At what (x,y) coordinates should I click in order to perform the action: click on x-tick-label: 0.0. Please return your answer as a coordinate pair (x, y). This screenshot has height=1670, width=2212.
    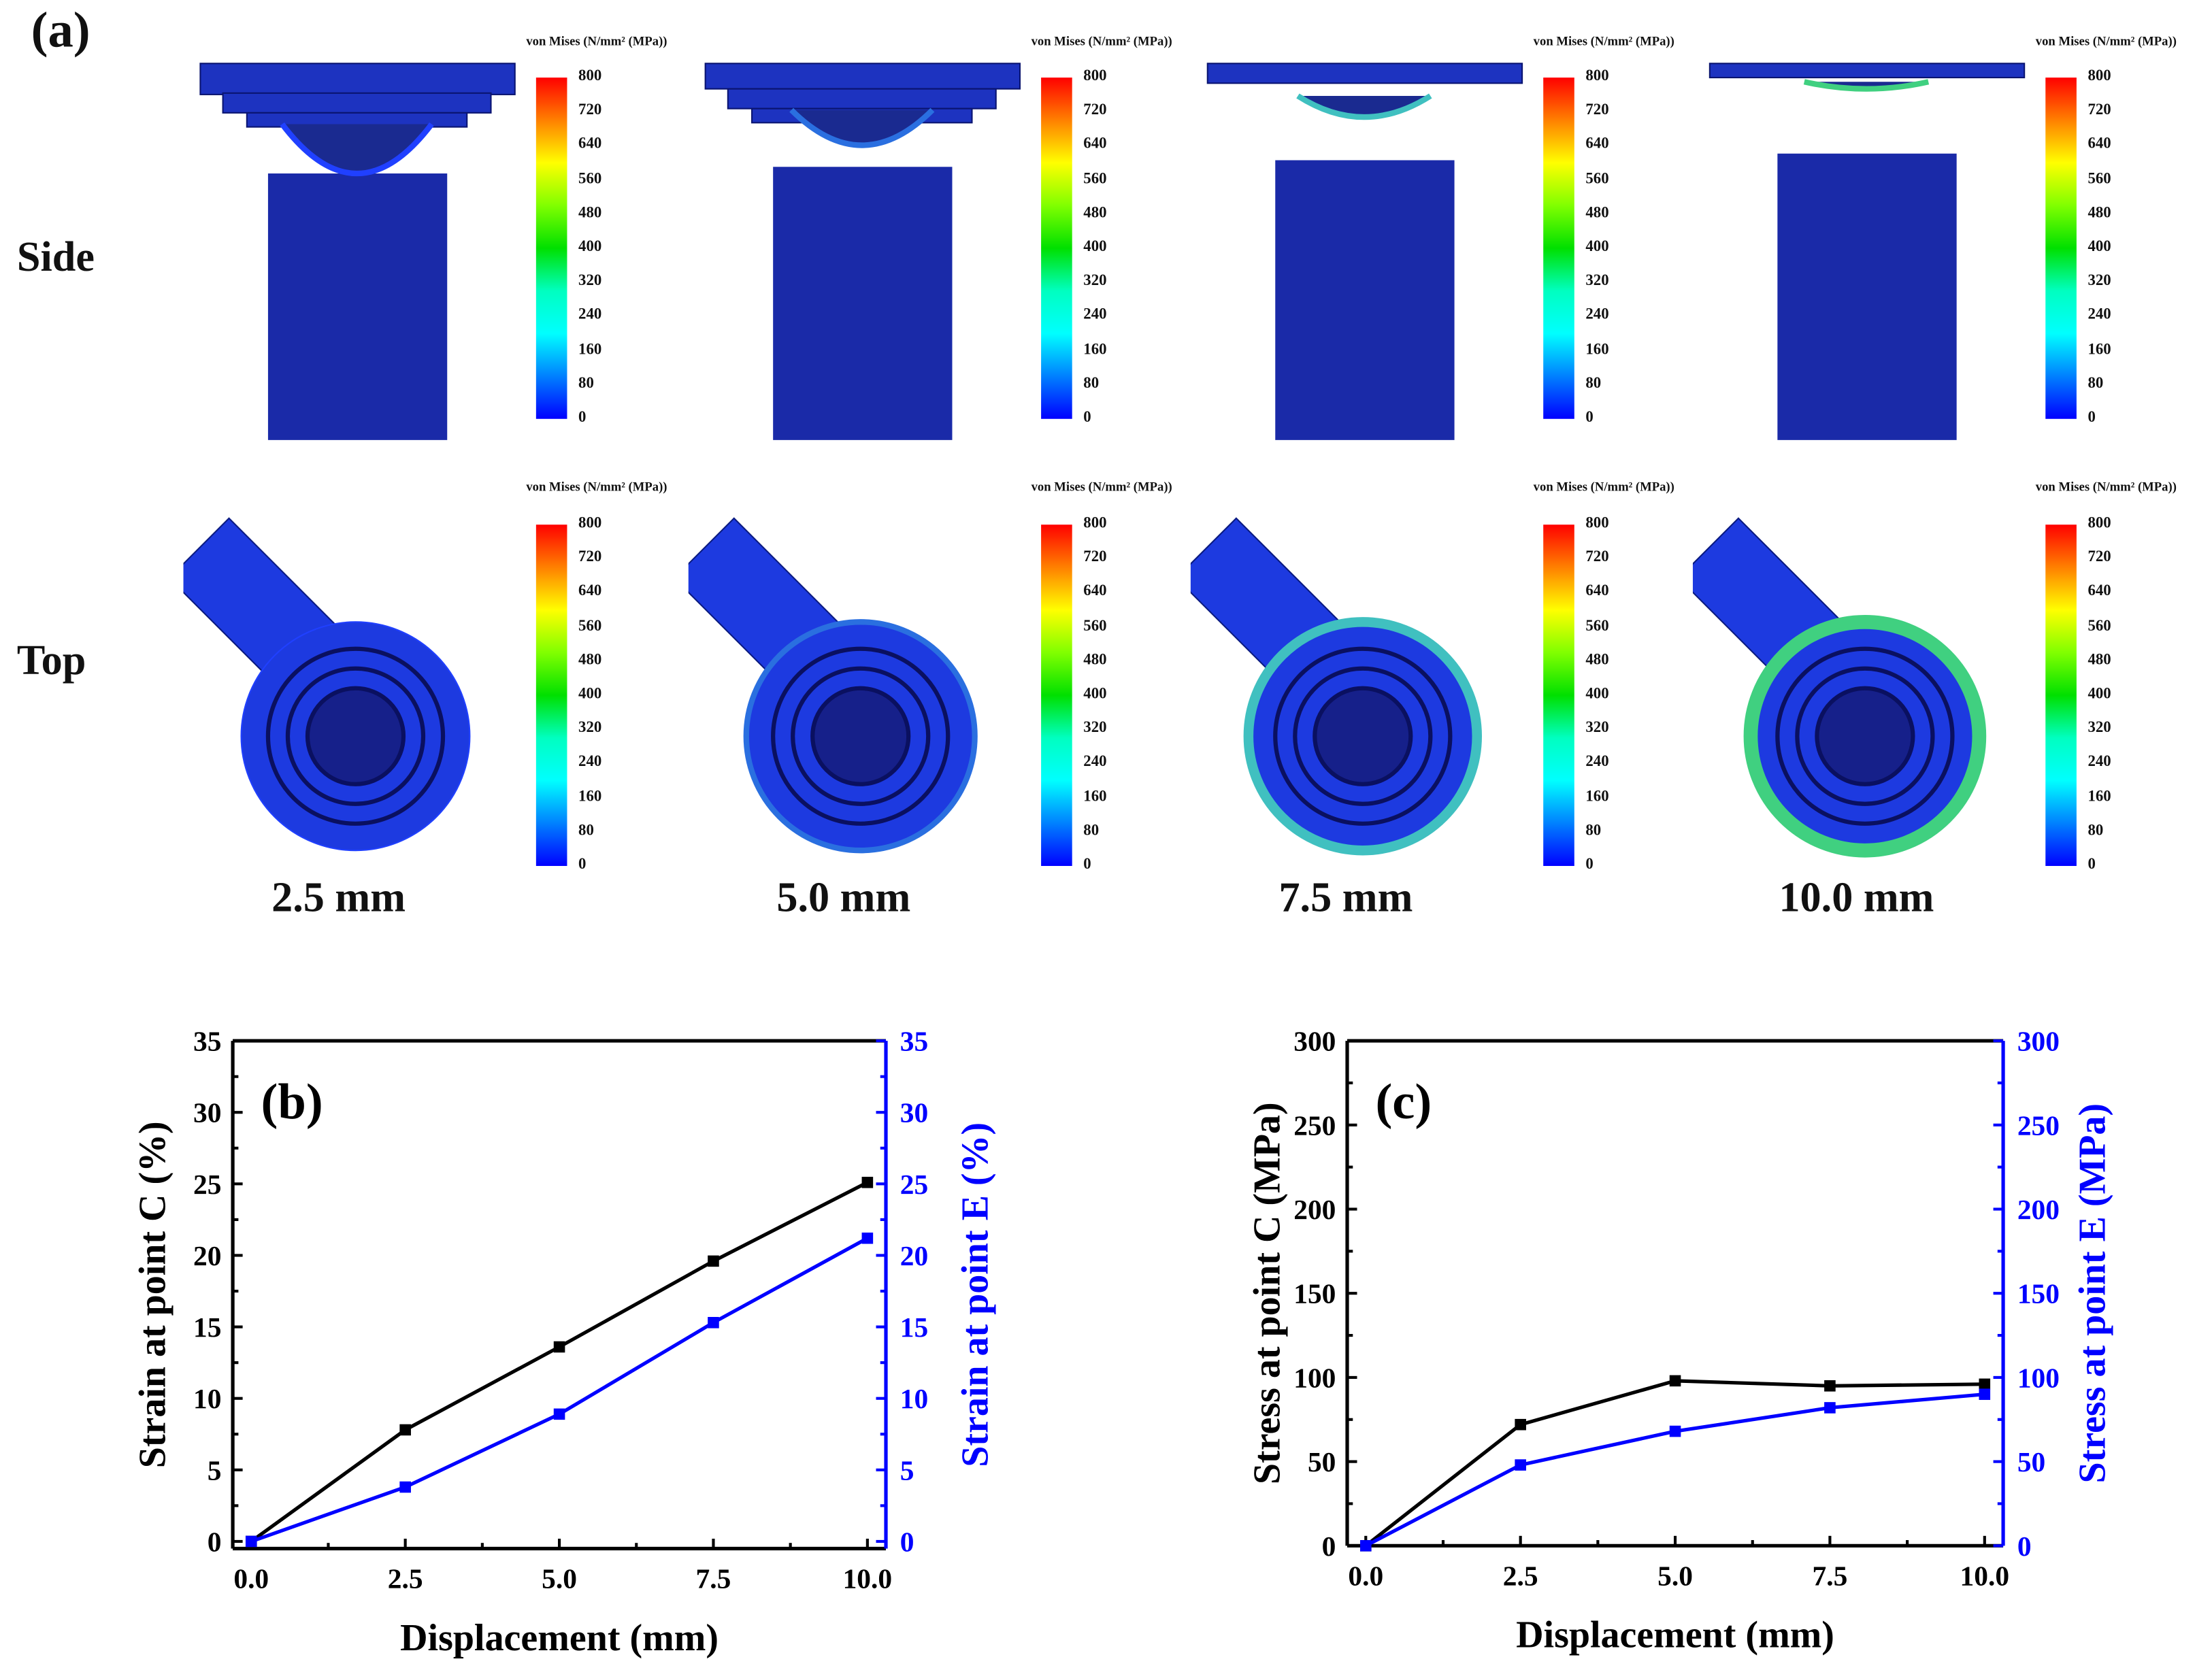
    Looking at the image, I should click on (1365, 1576).